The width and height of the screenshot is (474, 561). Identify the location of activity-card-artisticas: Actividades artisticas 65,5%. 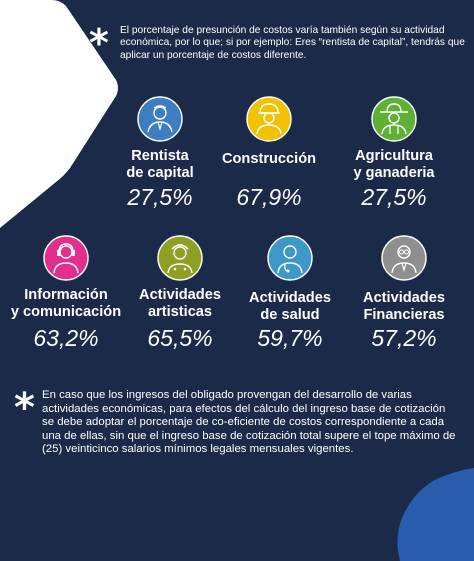
(180, 295).